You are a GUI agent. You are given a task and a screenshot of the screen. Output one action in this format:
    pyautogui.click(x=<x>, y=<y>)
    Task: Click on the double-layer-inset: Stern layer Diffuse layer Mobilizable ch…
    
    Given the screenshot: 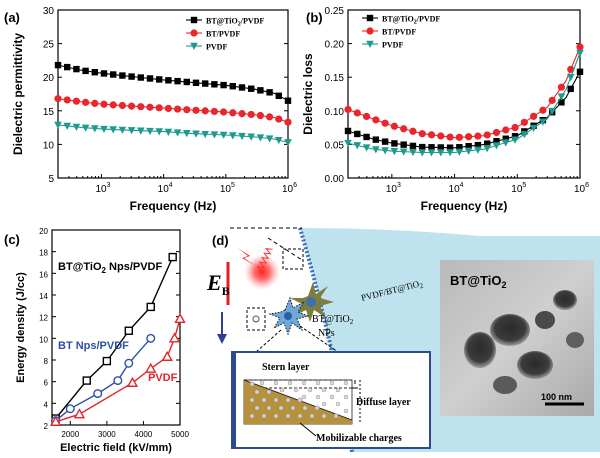 What is the action you would take?
    pyautogui.click(x=331, y=400)
    